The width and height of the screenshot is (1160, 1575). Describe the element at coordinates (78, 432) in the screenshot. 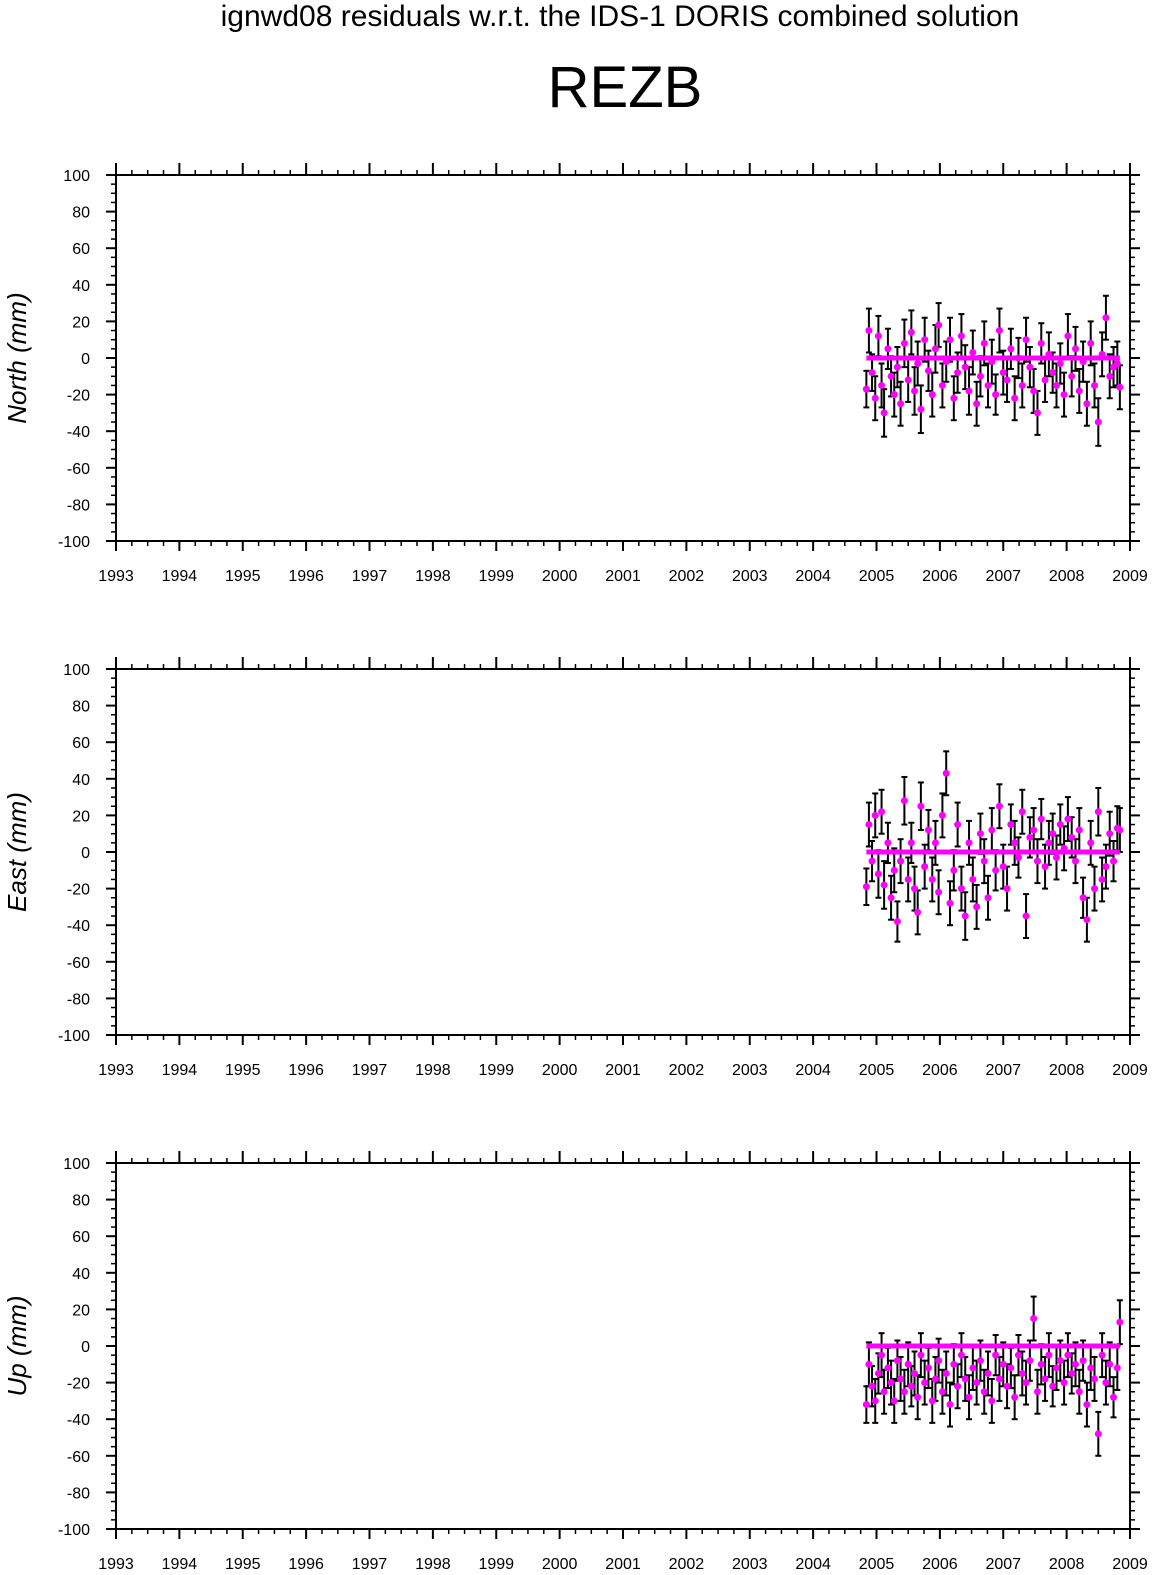

I see `north-y-tick-label: -40` at that location.